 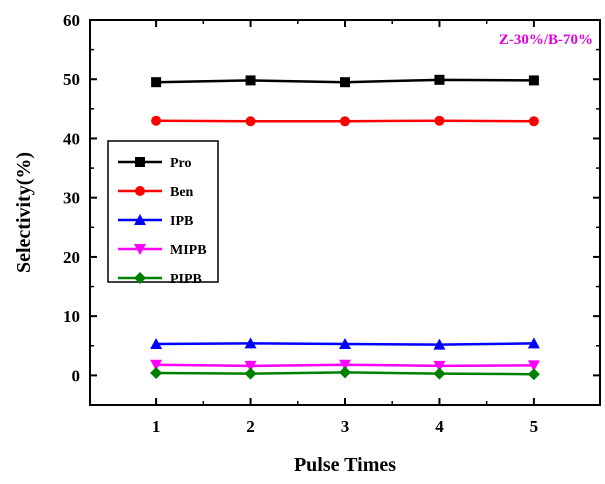 What do you see at coordinates (76, 375) in the screenshot?
I see `y-tick-label: 0` at bounding box center [76, 375].